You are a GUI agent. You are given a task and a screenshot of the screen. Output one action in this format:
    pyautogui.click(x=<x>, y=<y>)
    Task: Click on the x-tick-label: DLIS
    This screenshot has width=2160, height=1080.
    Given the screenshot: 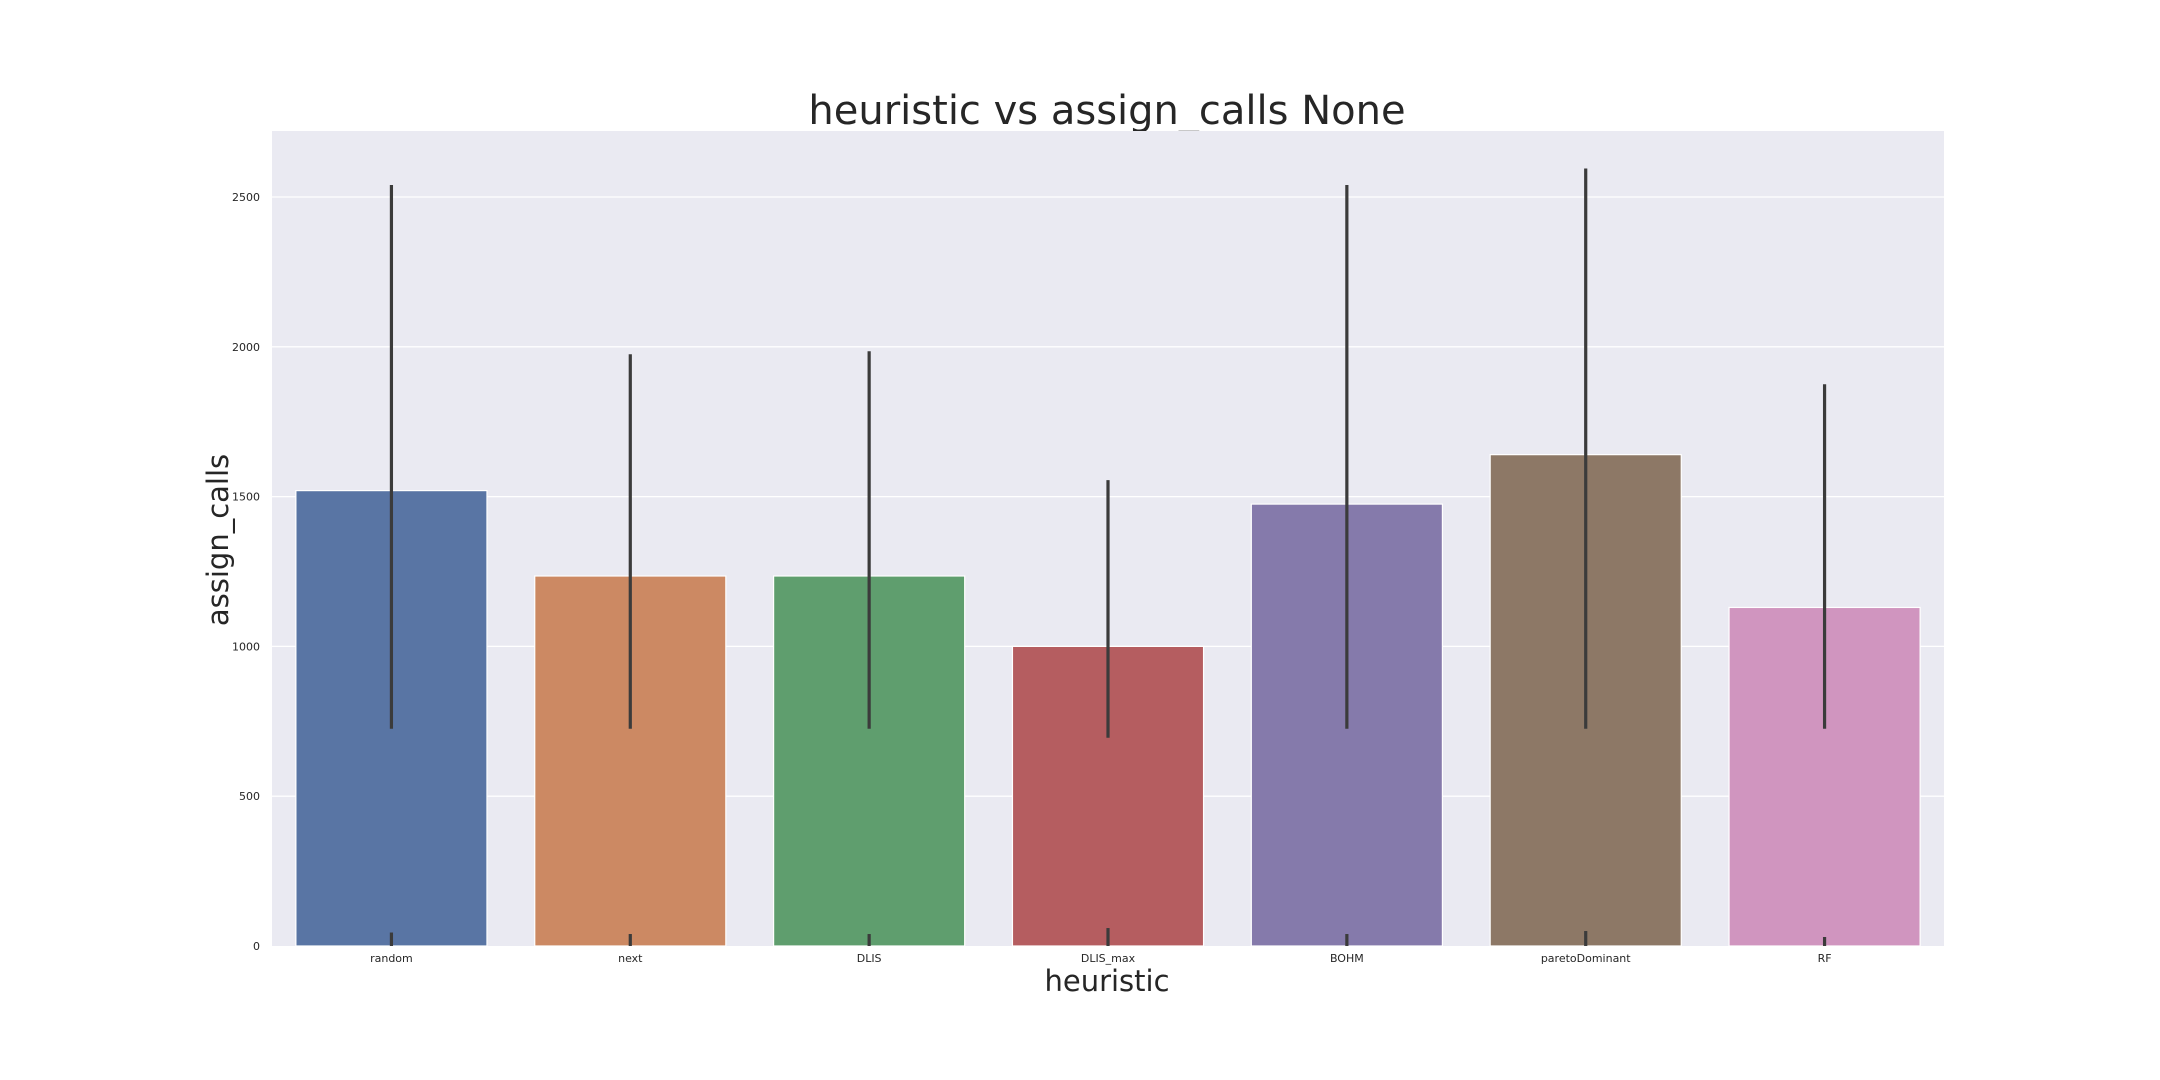 What is the action you would take?
    pyautogui.click(x=869, y=958)
    